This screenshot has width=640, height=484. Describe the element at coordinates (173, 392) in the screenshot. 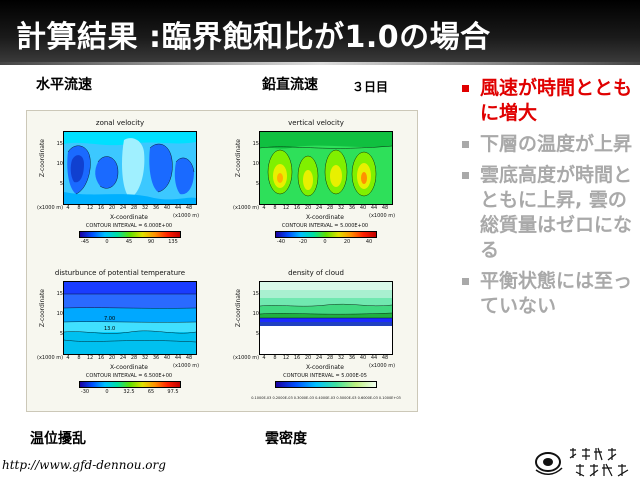

I see `colorbar-tick: 97.5` at that location.